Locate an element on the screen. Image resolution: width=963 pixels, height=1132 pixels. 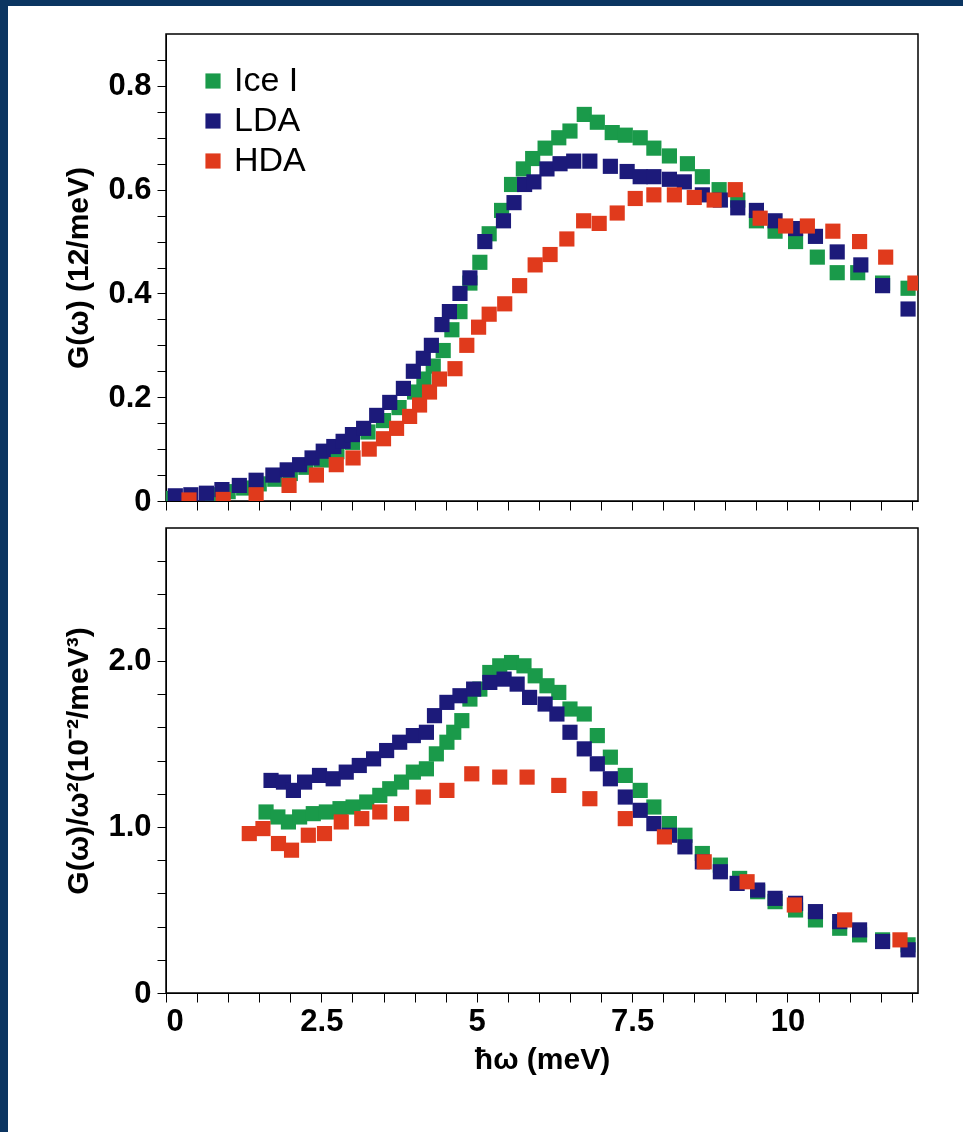
x-tick-label: 2.5 is located at coordinates (322, 1020).